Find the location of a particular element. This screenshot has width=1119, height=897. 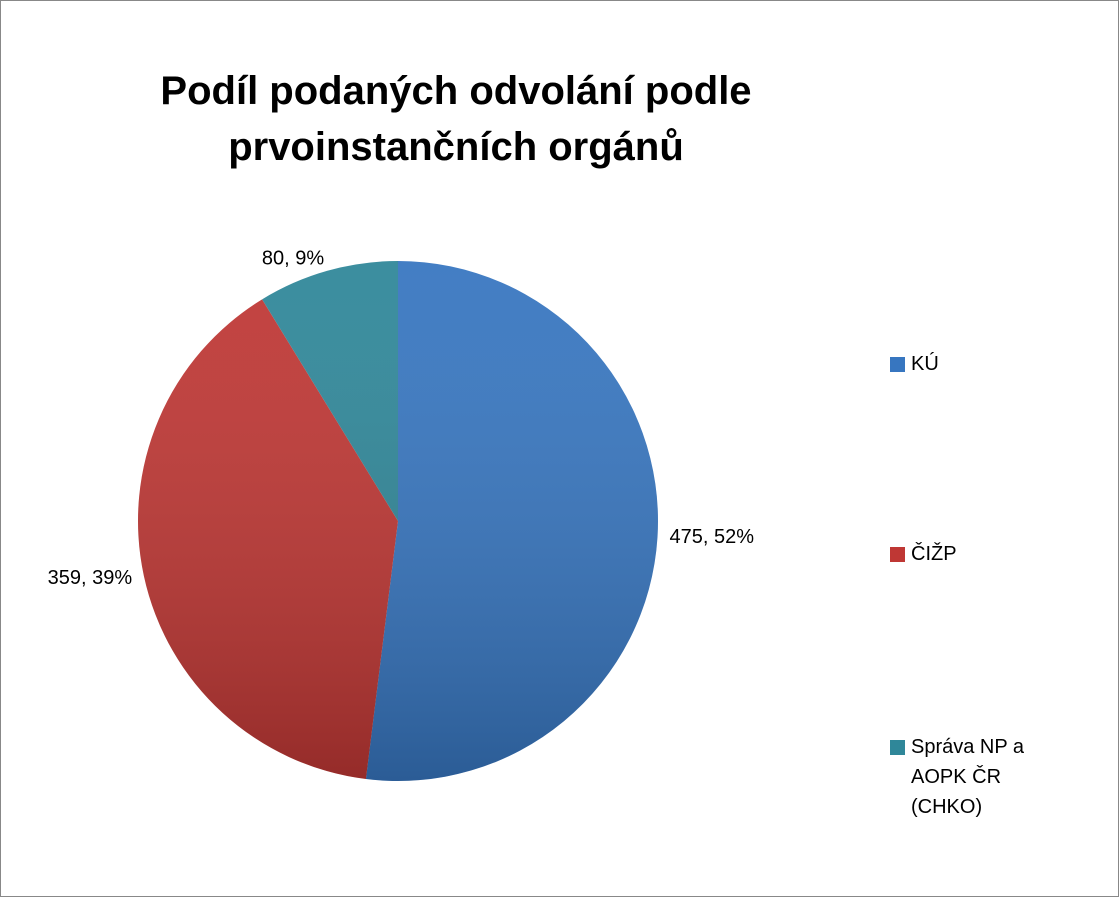

data-label: 80, 9% is located at coordinates (293, 258).